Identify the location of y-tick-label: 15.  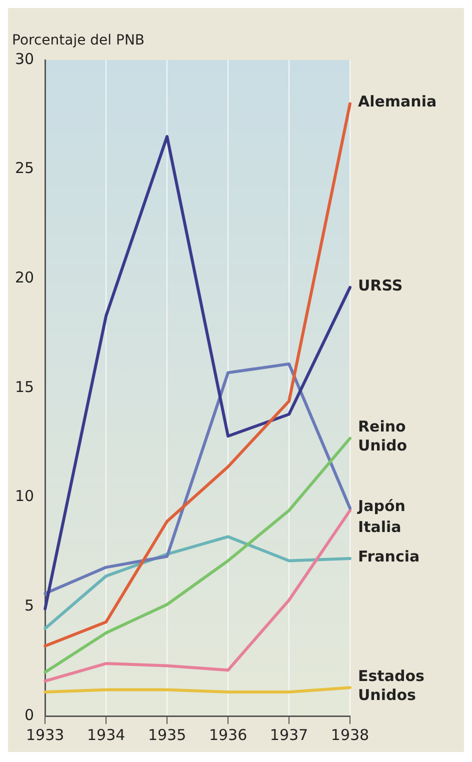
(24, 387).